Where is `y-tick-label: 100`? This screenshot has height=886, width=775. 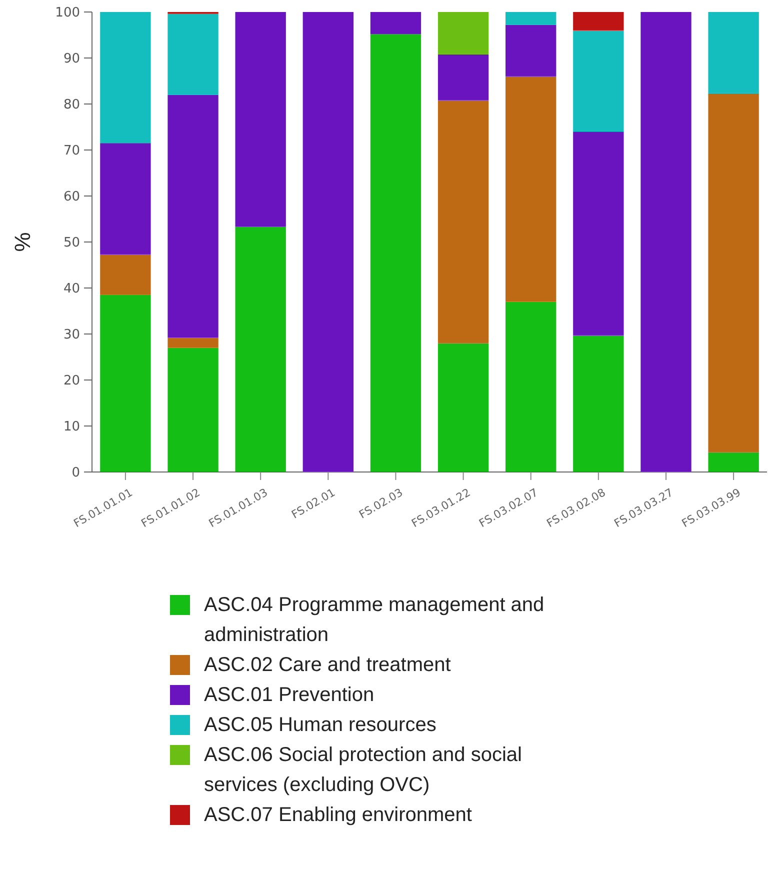 y-tick-label: 100 is located at coordinates (67, 13).